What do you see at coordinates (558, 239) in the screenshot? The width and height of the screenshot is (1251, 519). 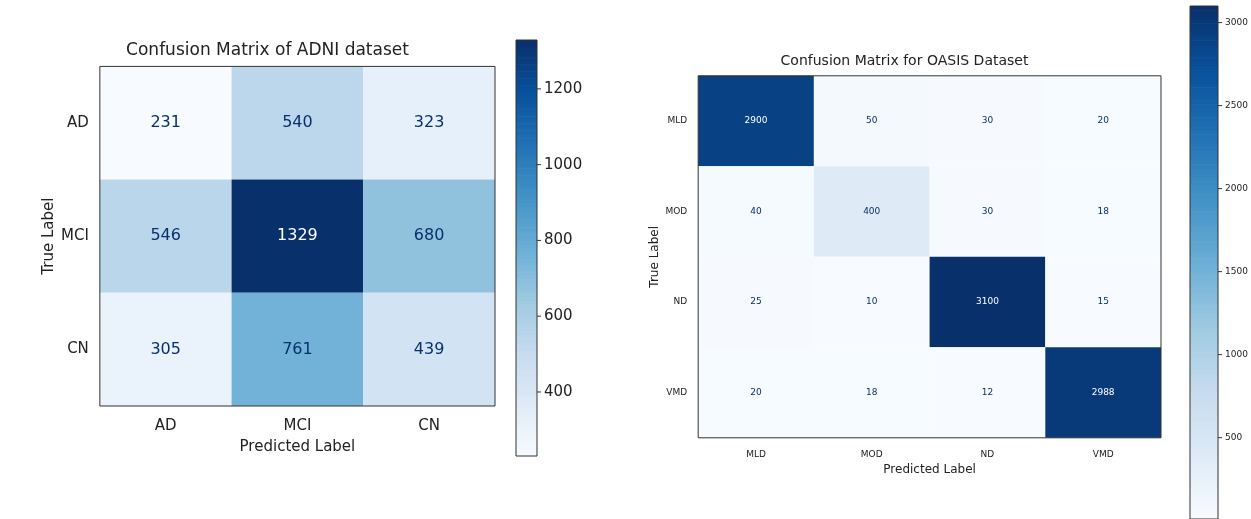 I see `color-bar-label: 800` at bounding box center [558, 239].